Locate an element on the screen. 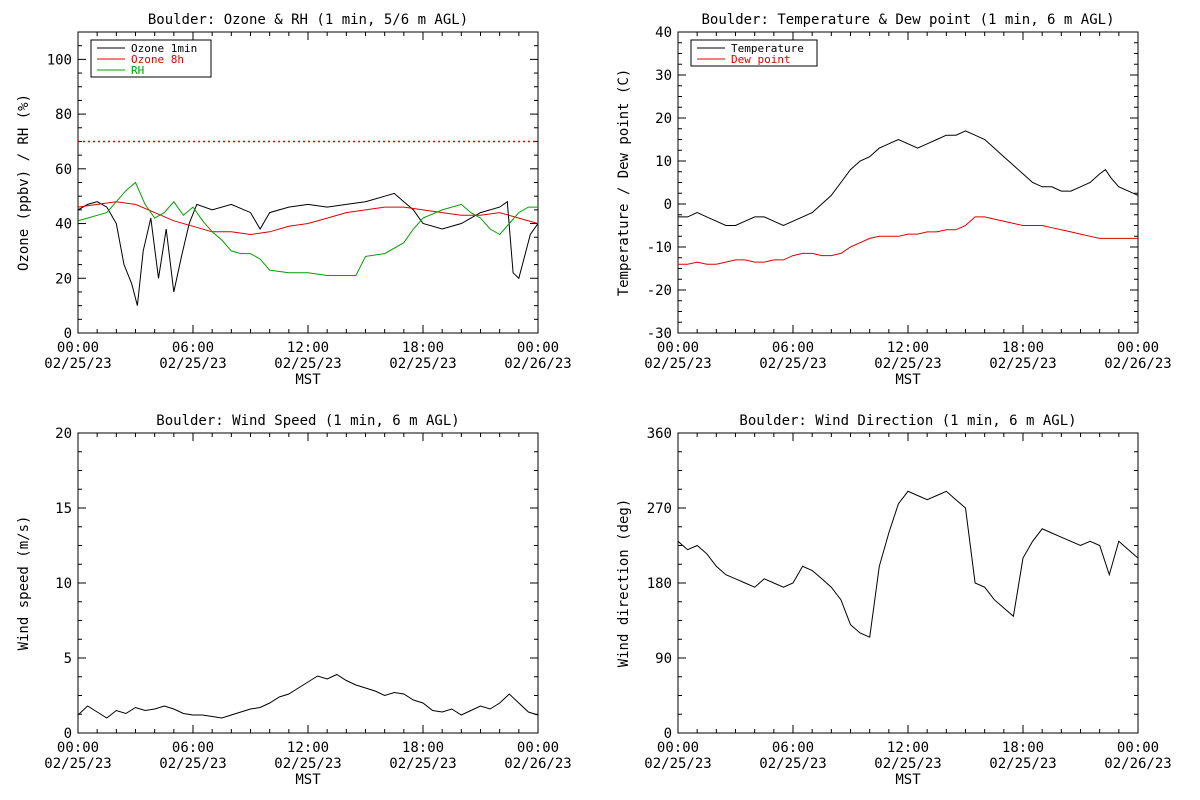 The image size is (1200, 800). chart-title: Boulder: Wind Speed (1 min, 6 m AGL) is located at coordinates (307, 421).